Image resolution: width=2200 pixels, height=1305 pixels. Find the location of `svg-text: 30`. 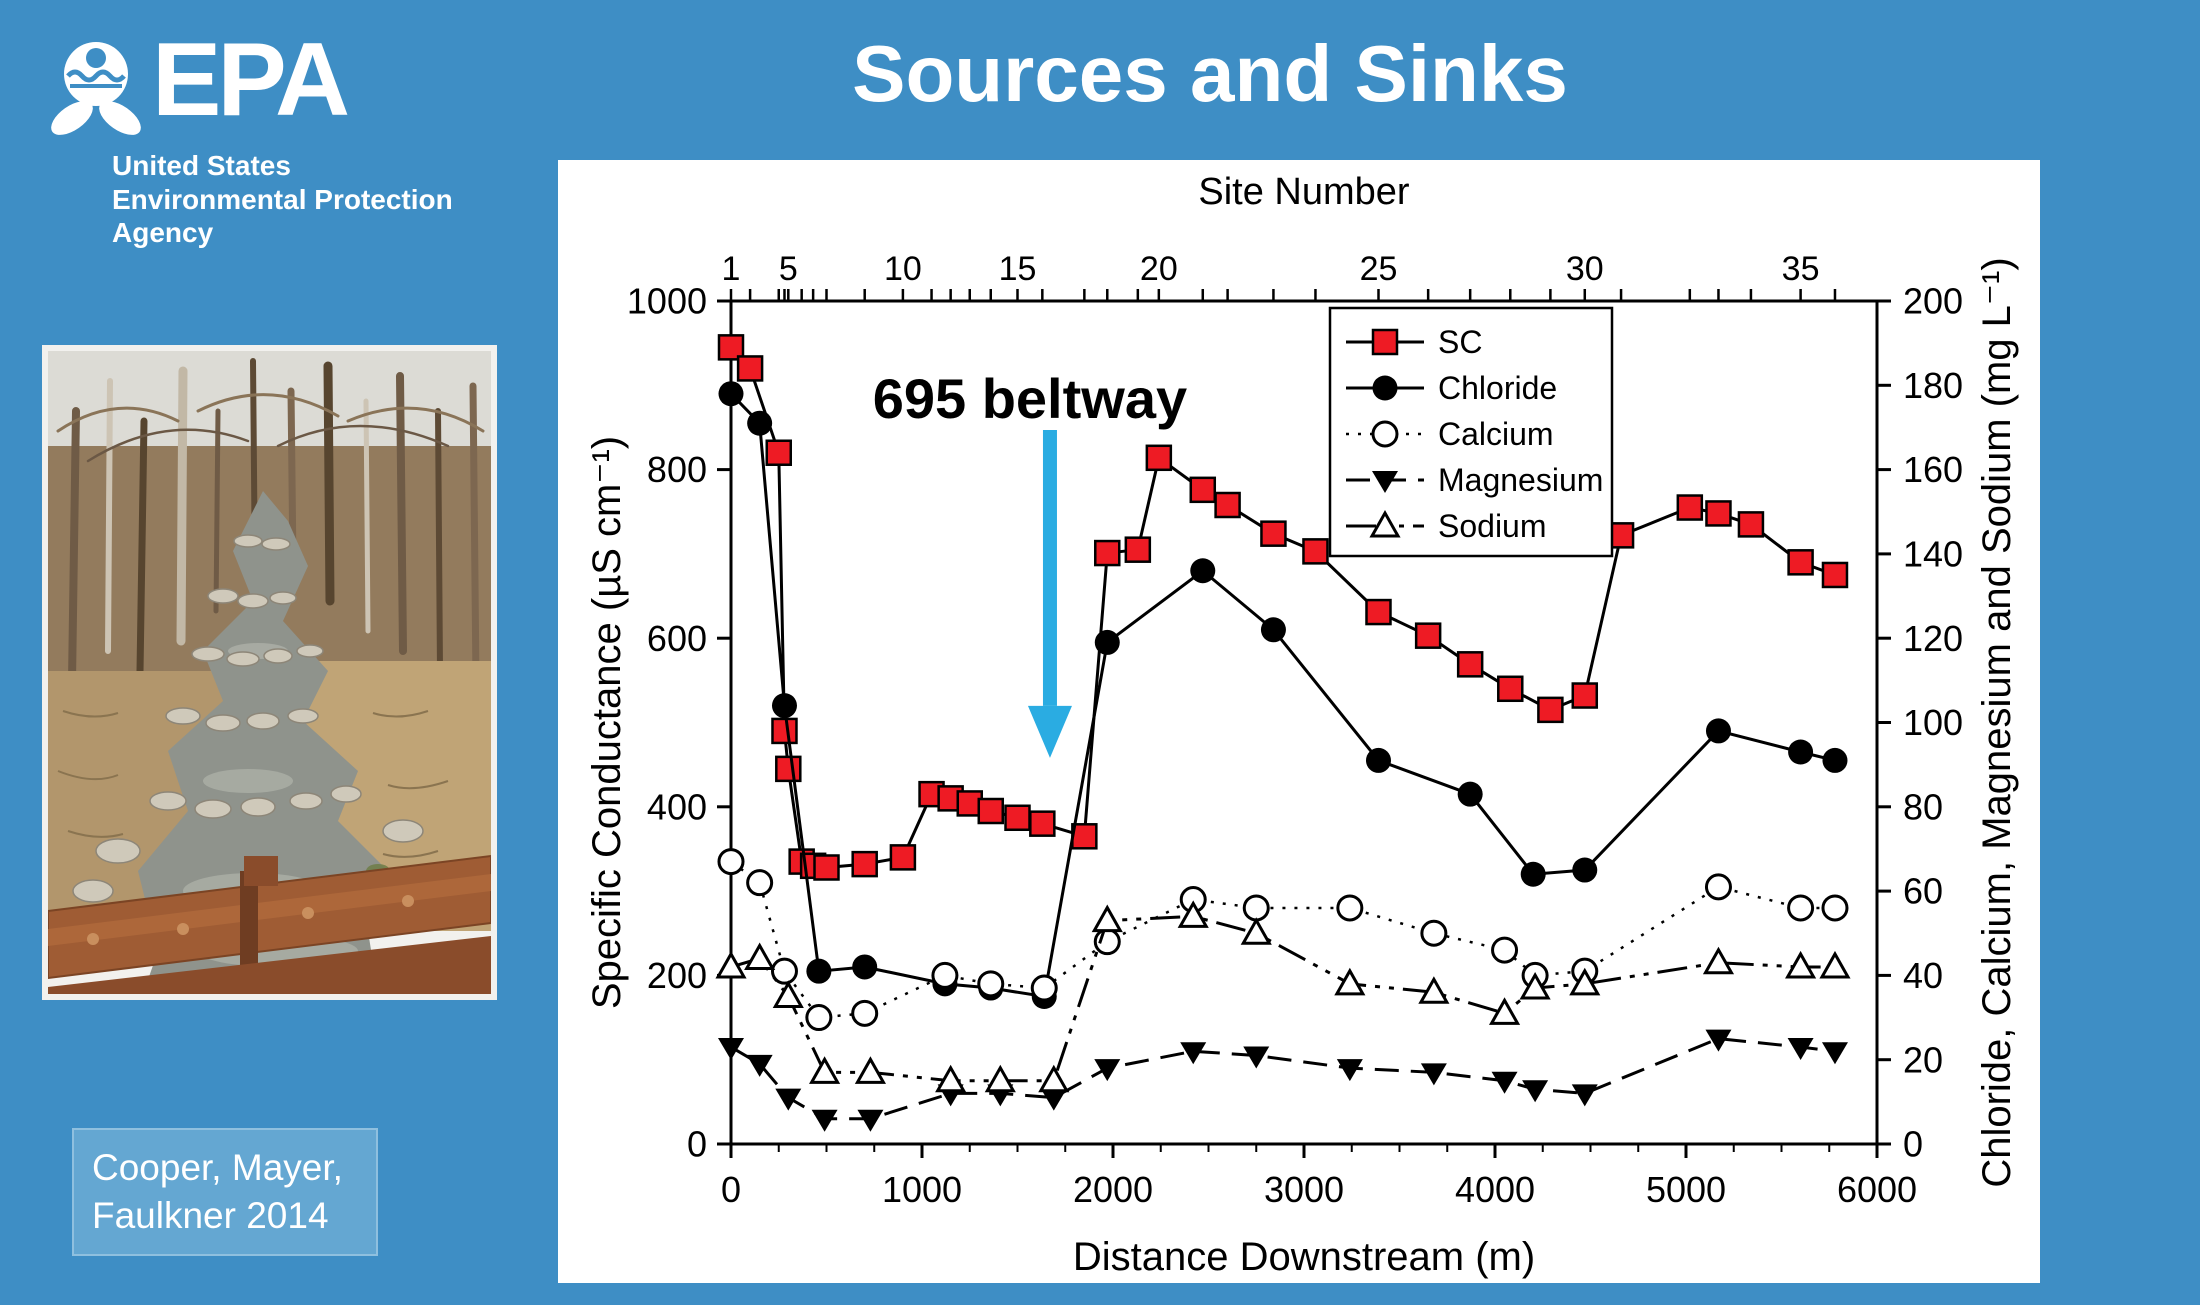

svg-text: 30 is located at coordinates (1585, 269).